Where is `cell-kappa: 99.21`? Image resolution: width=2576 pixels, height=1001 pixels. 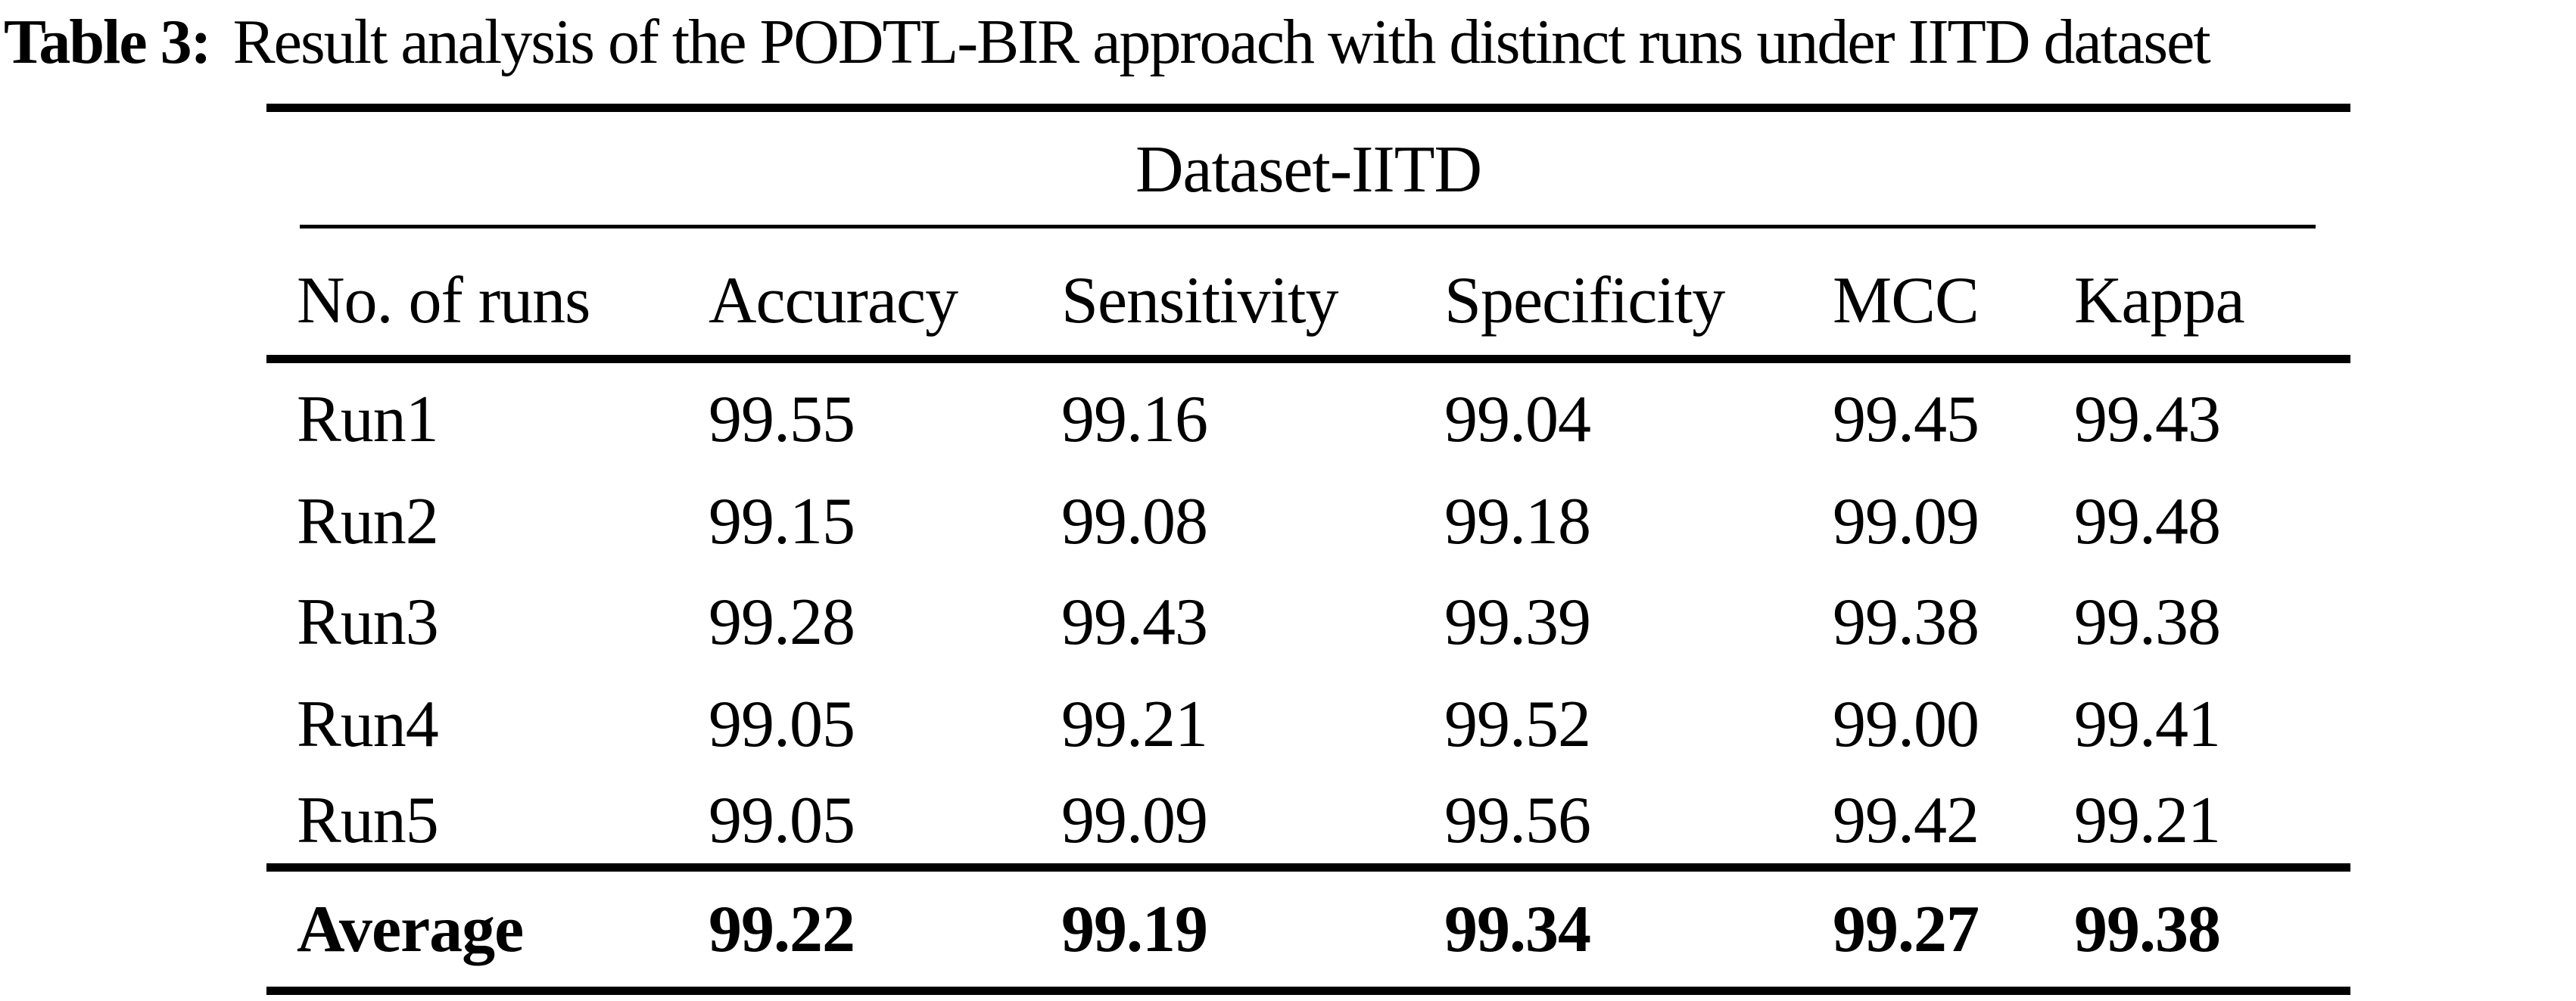 cell-kappa: 99.21 is located at coordinates (2147, 820).